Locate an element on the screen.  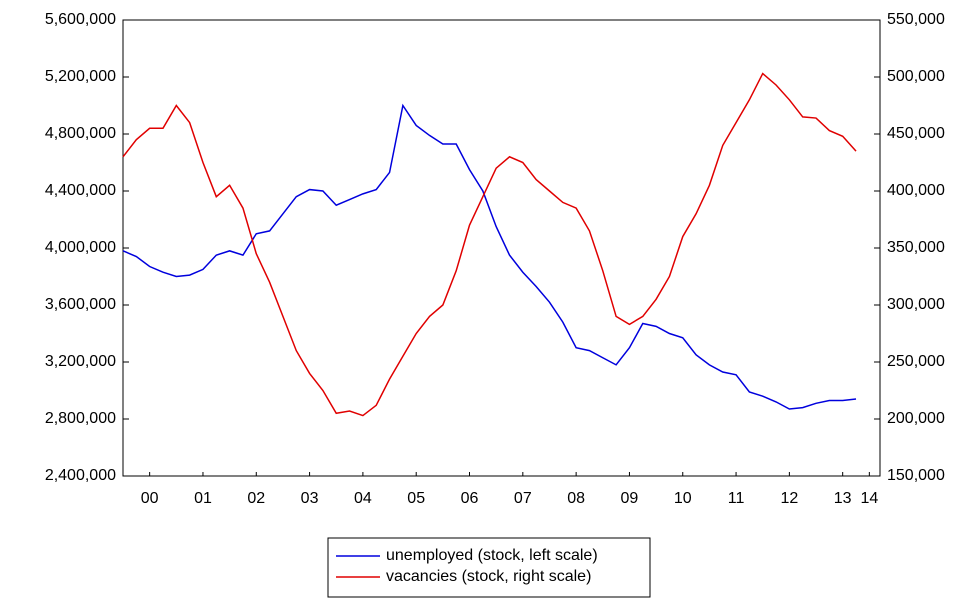
y2-tick-label: 150,000 is located at coordinates (916, 475).